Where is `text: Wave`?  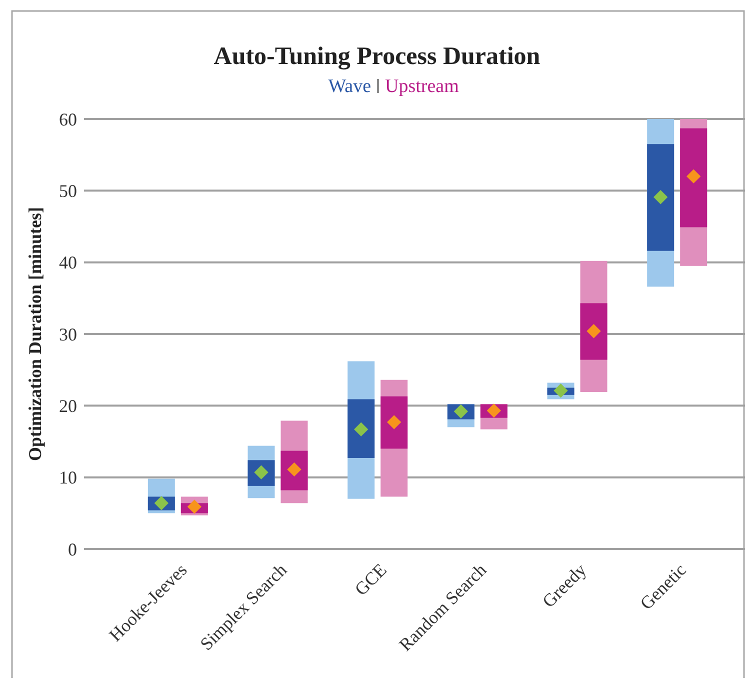
text: Wave is located at coordinates (349, 86).